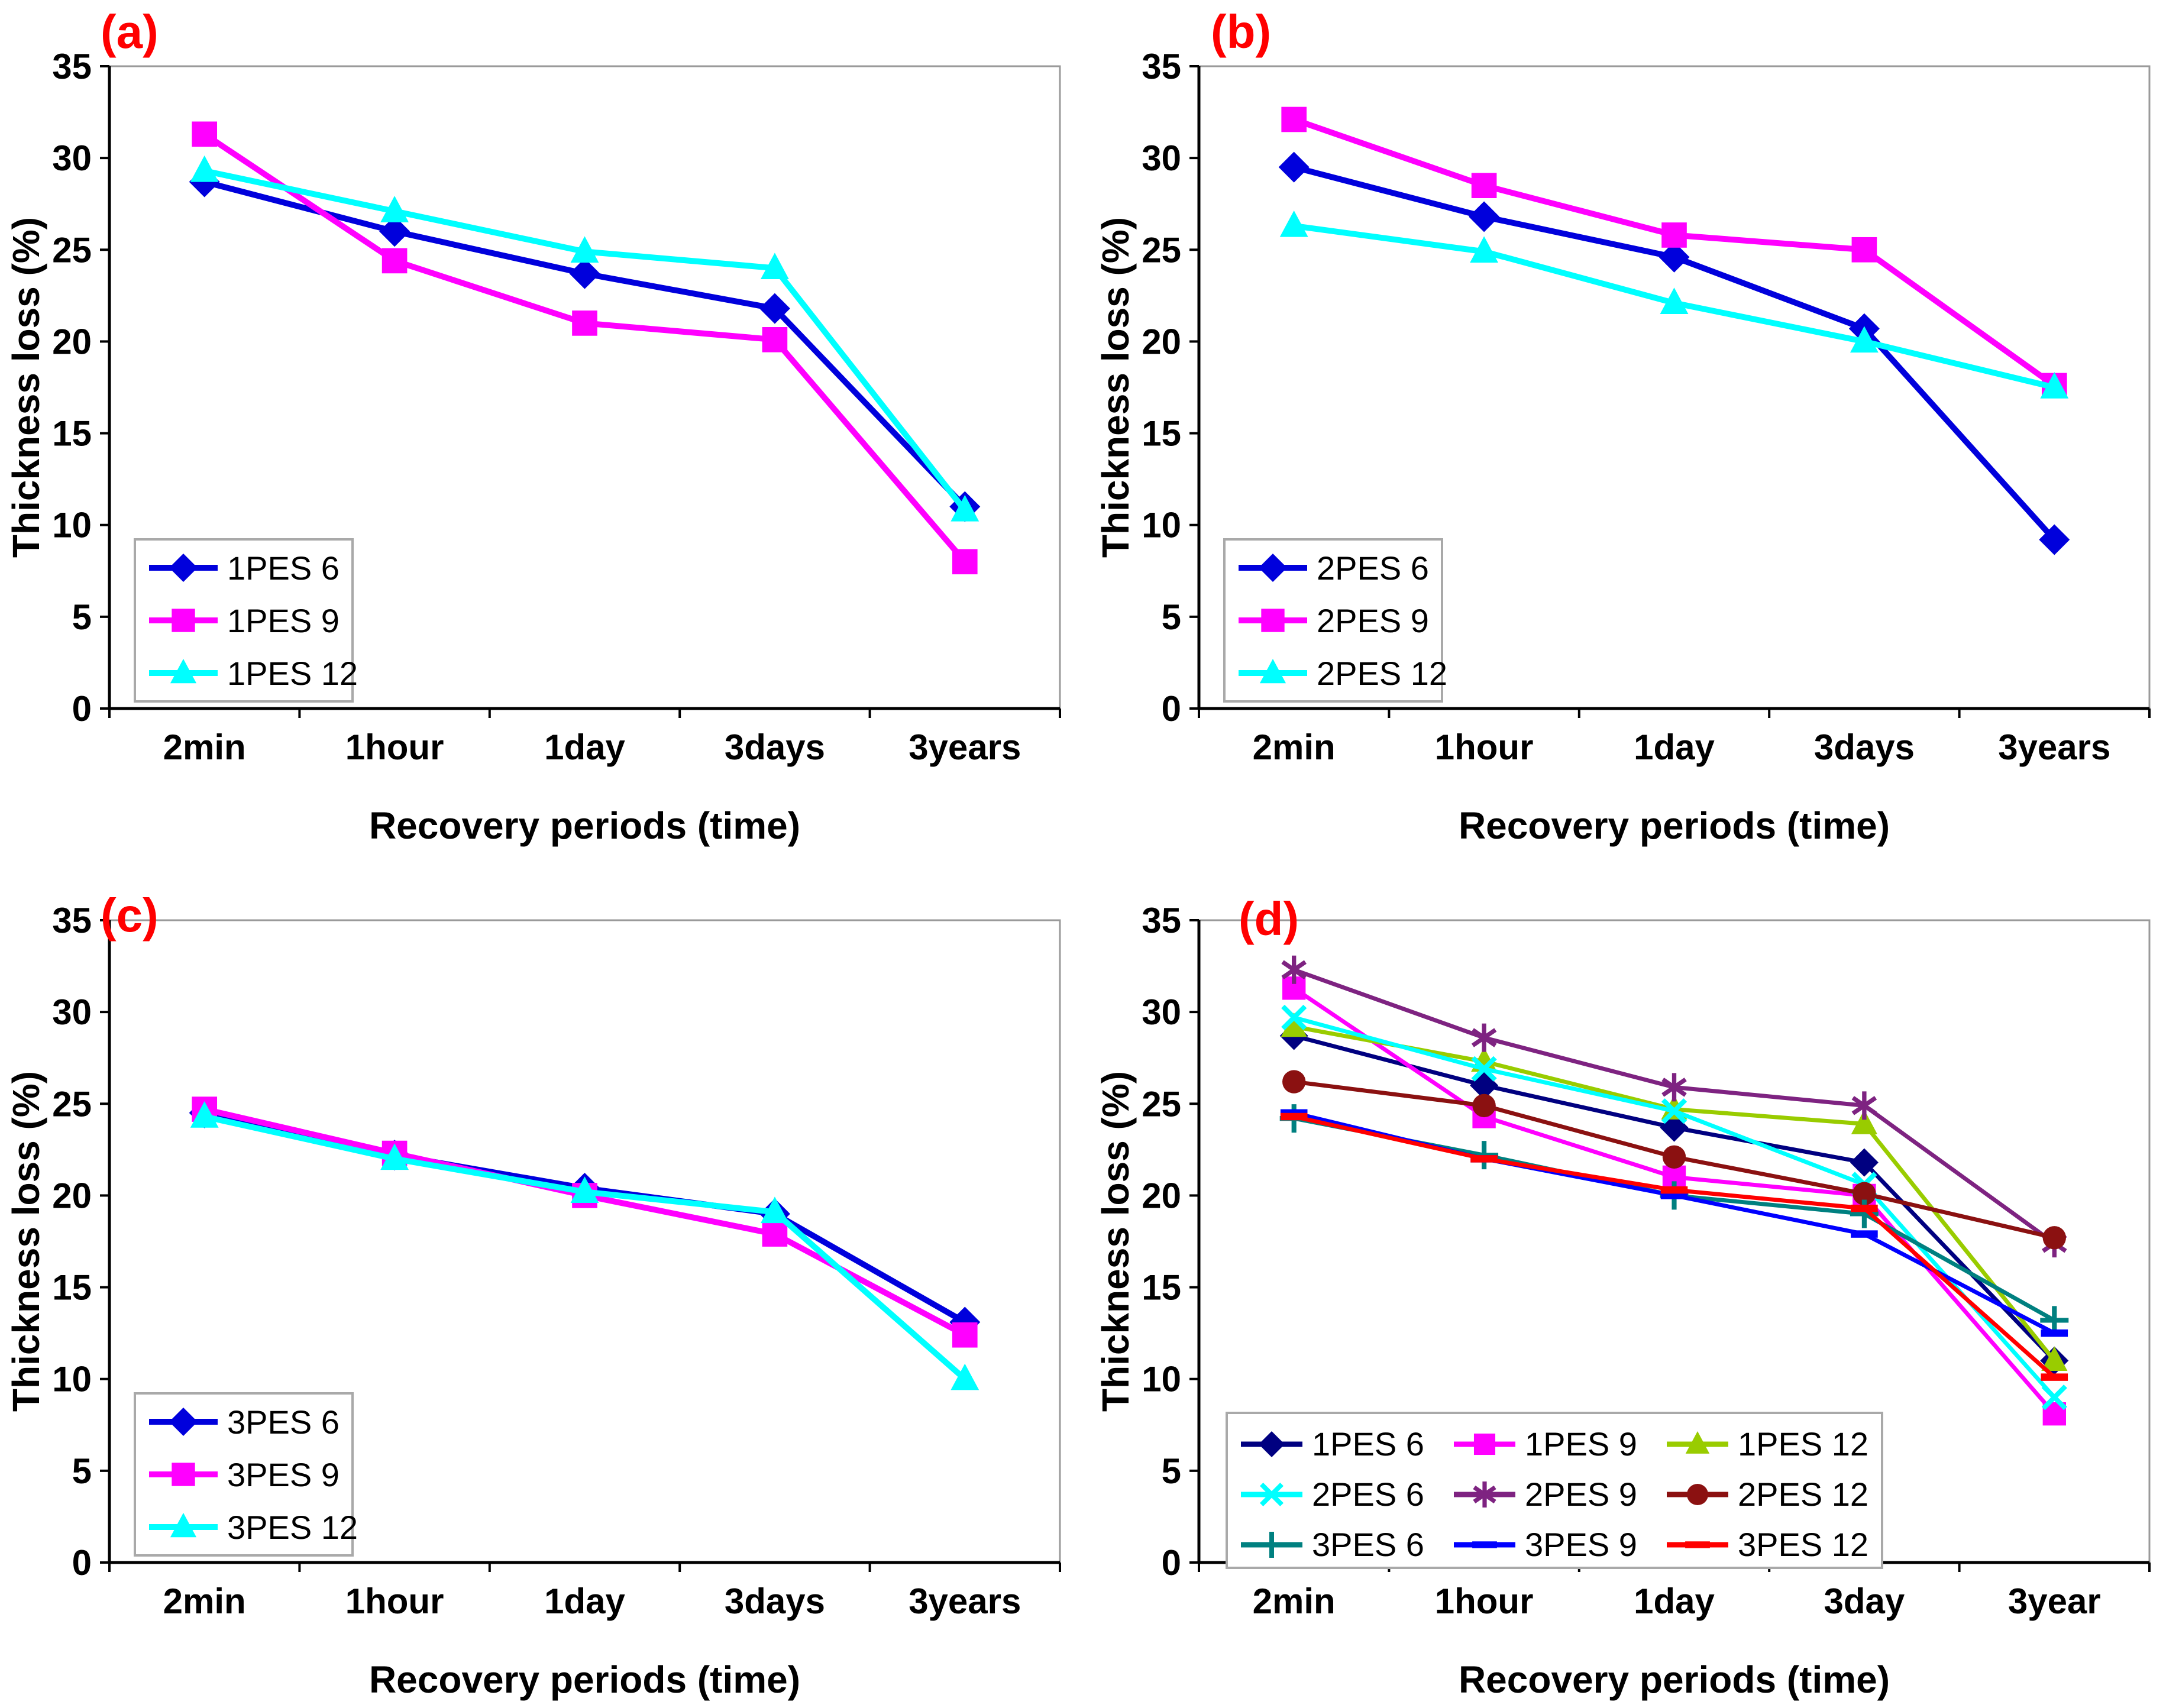 The image size is (2179, 1708). Describe the element at coordinates (1241, 32) in the screenshot. I see `panel-label-b: (b)` at that location.